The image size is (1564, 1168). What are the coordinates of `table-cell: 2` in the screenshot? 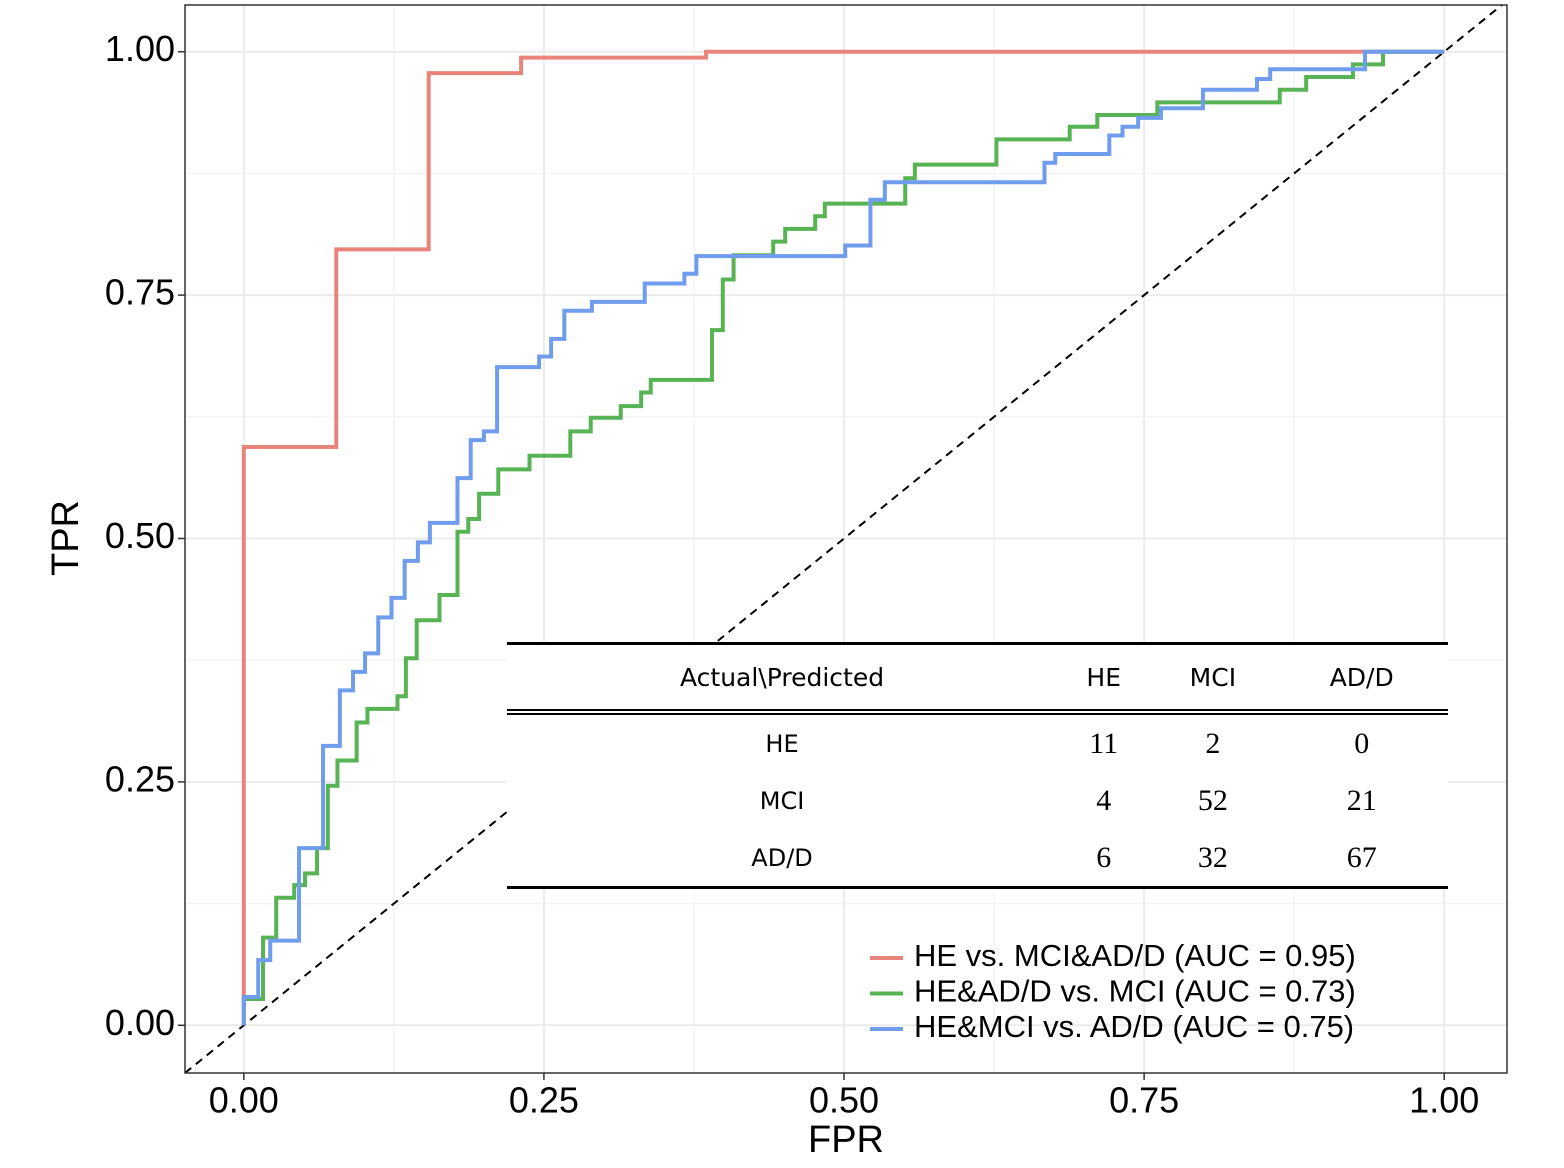 It's located at (1213, 743).